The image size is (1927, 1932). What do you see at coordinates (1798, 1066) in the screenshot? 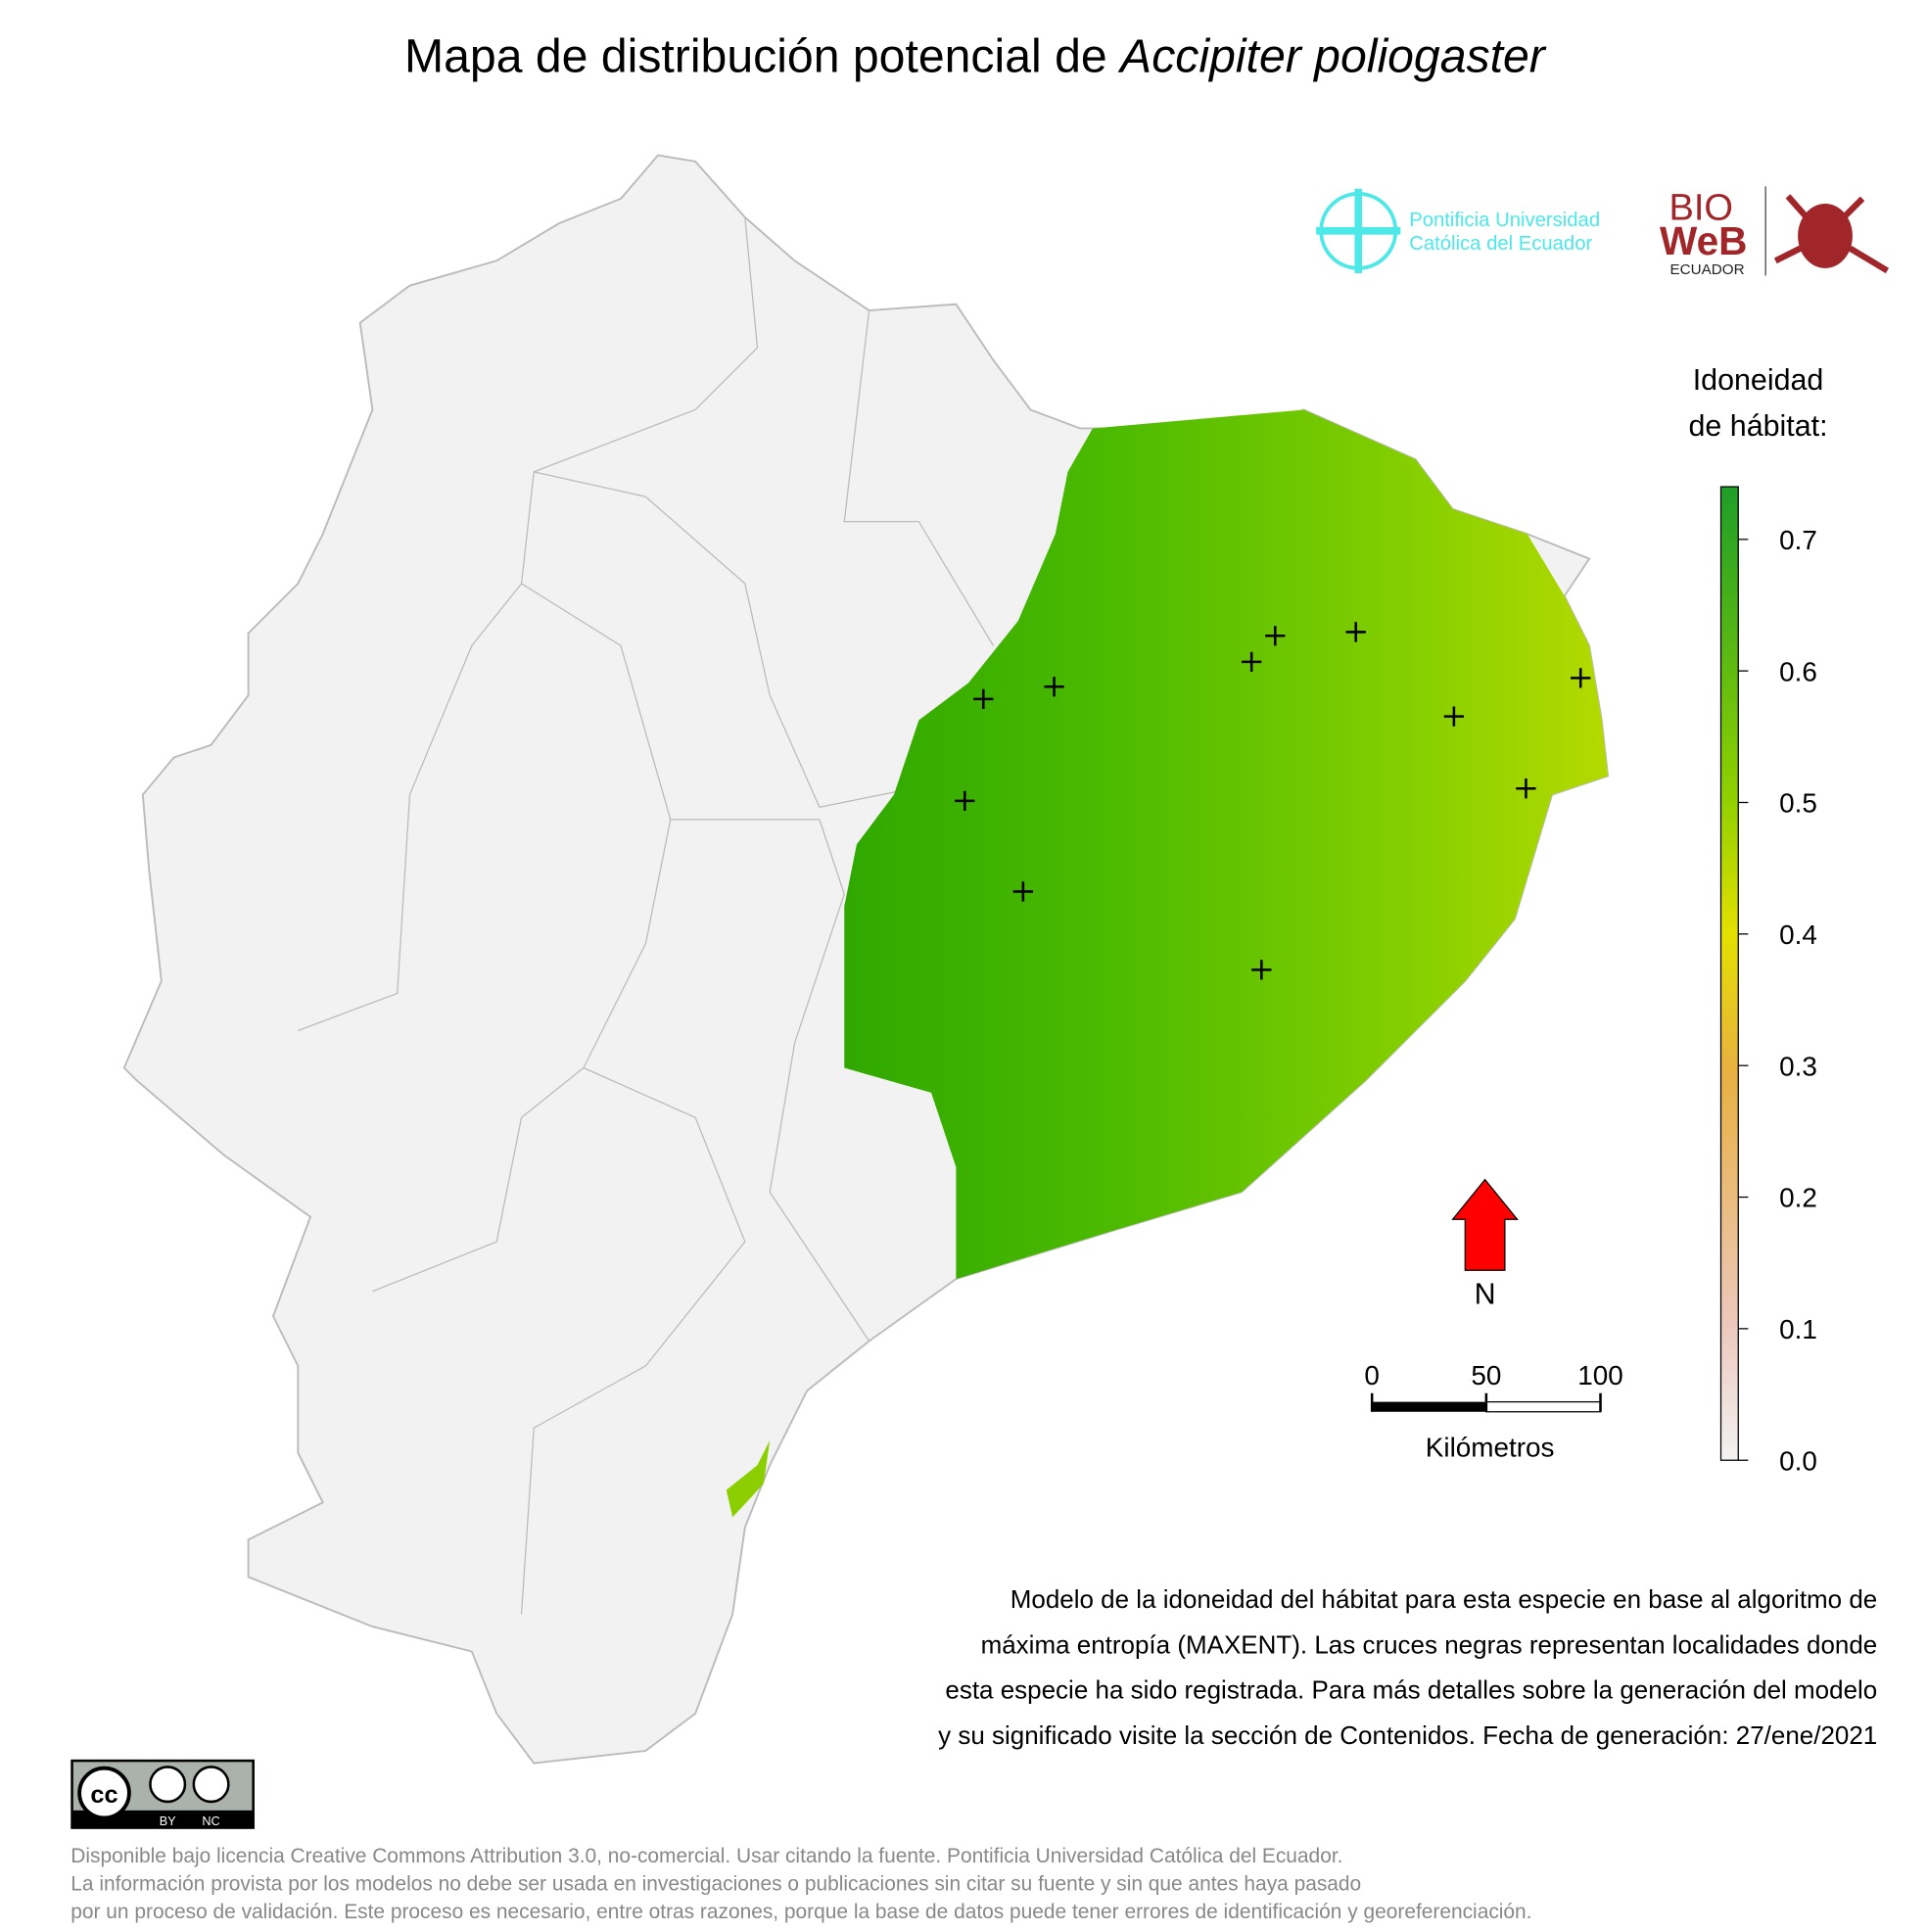
I see `legend-tick-label: 0.3` at bounding box center [1798, 1066].